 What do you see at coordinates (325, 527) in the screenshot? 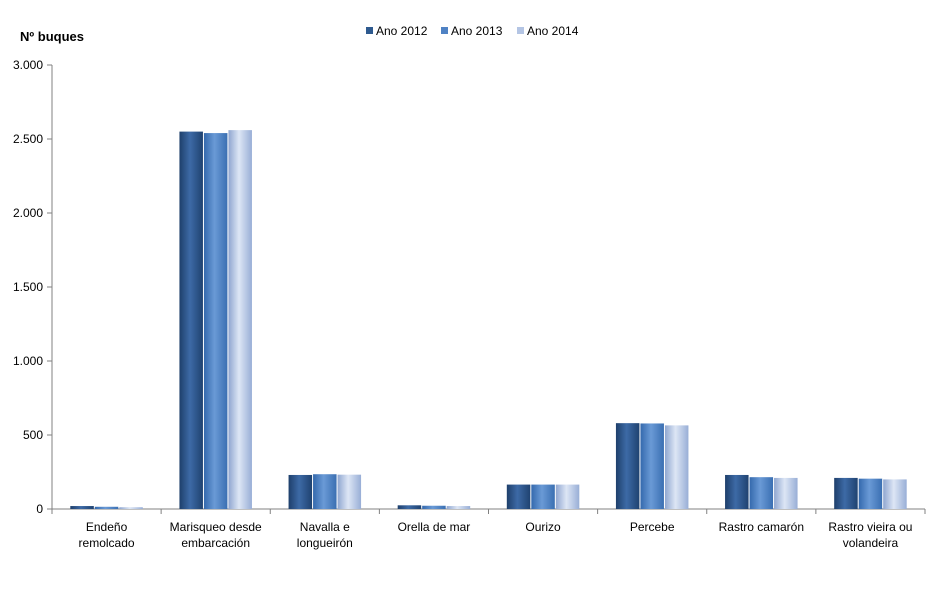
I see `x-category-label: Navalla e` at bounding box center [325, 527].